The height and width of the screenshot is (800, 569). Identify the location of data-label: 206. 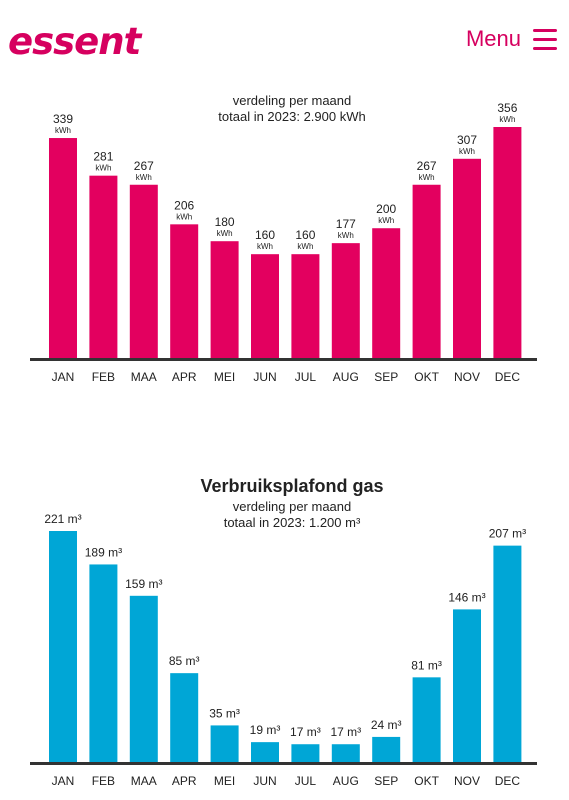
(184, 205).